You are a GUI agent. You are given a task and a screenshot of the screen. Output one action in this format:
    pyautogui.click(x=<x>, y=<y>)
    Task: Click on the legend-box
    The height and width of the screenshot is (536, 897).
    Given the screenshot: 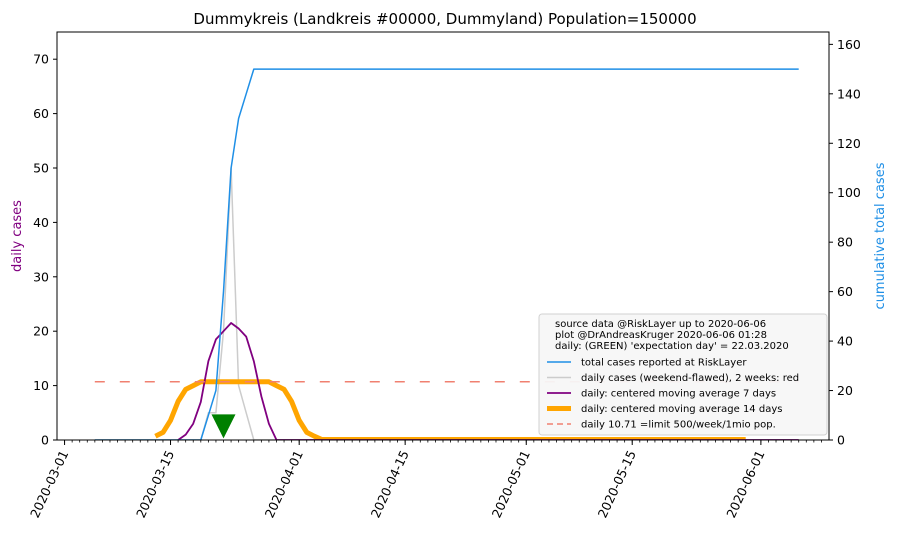 What is the action you would take?
    pyautogui.click(x=683, y=374)
    